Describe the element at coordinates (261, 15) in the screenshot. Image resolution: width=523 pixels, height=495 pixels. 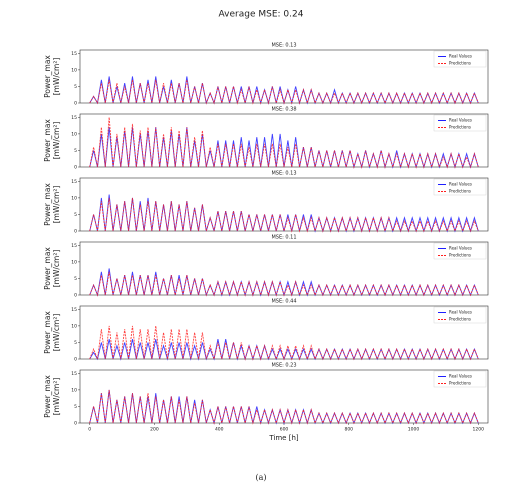
I see `figure-title: Average MSE: 0.24` at that location.